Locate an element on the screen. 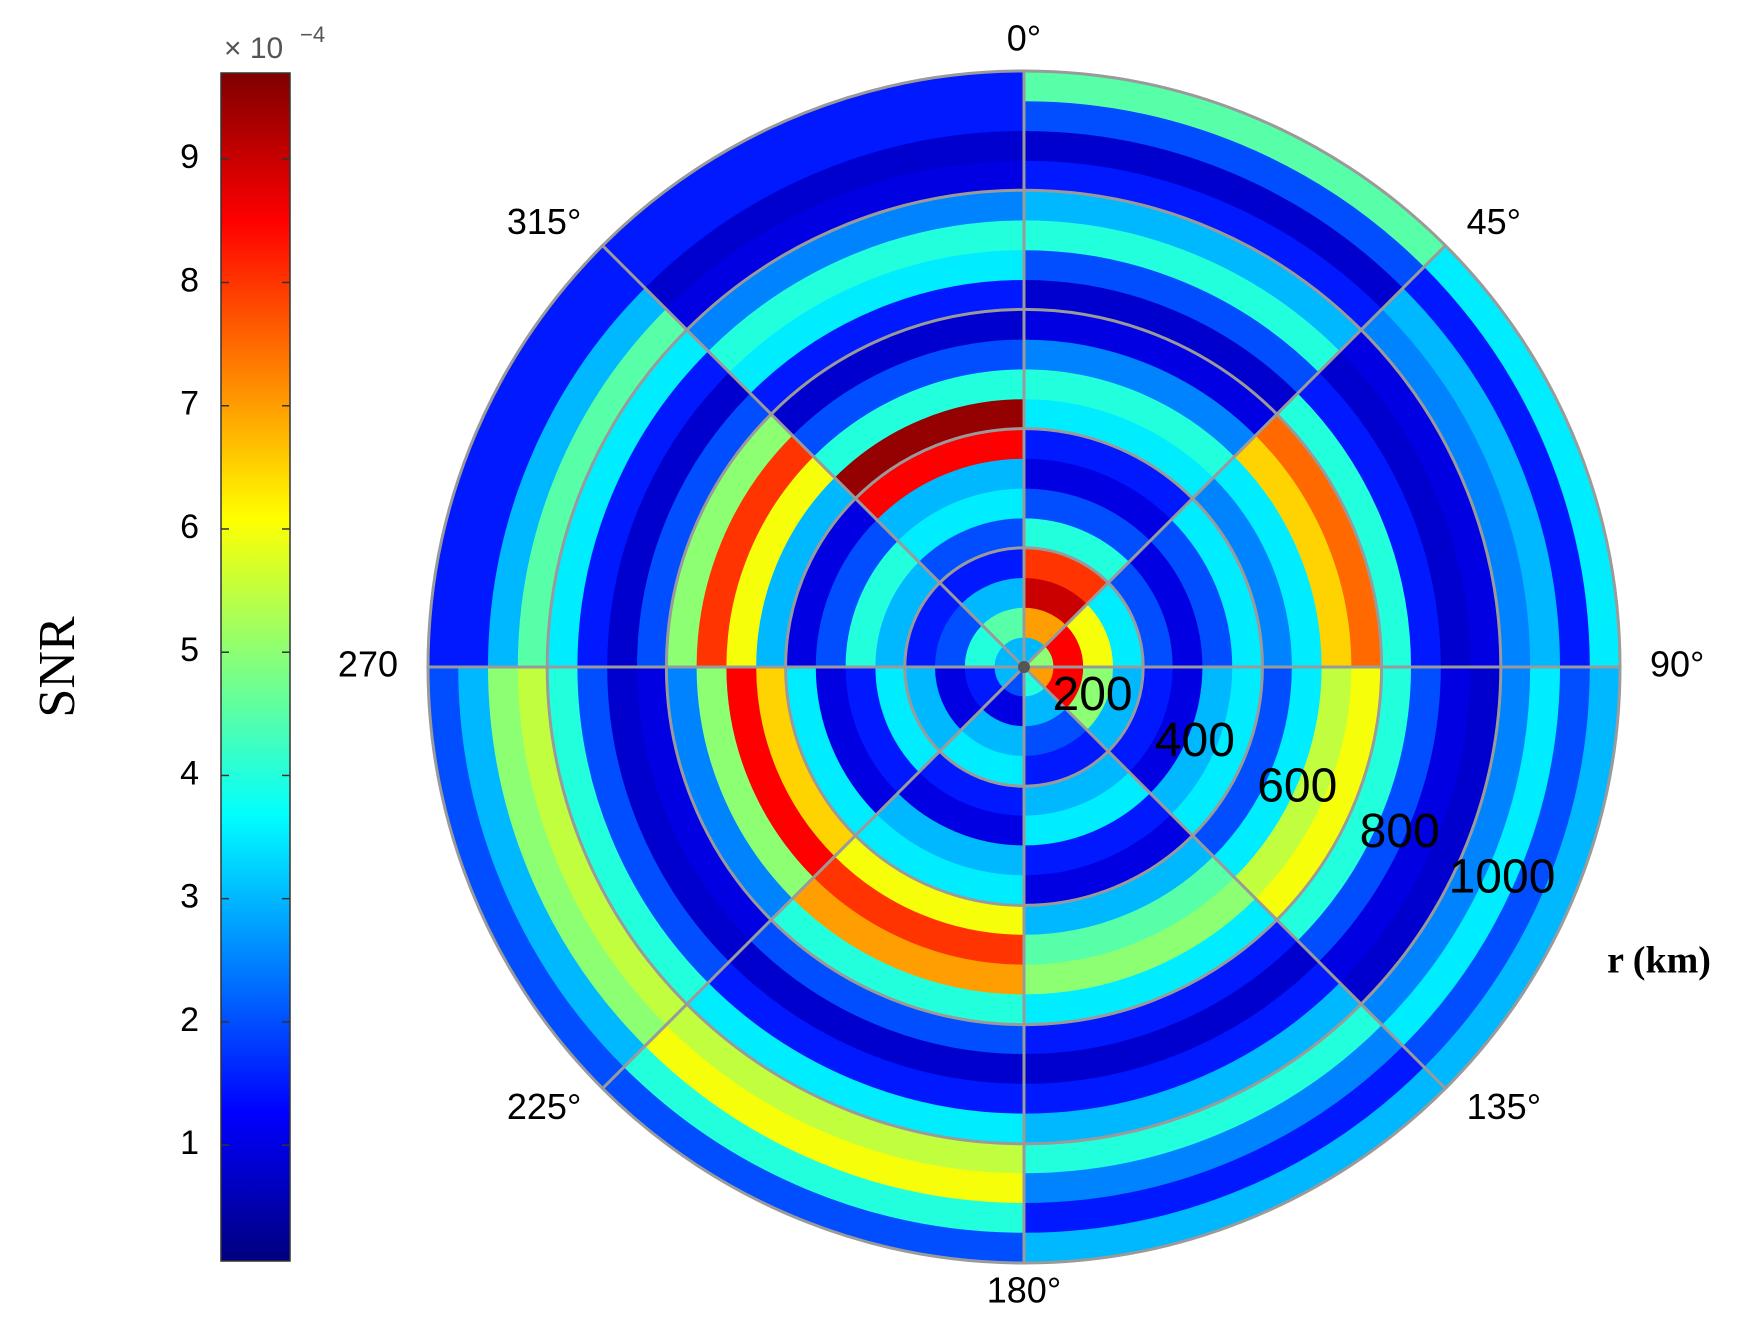 This screenshot has height=1335, width=1741. colorbar-tick-label: 1 is located at coordinates (189, 1143).